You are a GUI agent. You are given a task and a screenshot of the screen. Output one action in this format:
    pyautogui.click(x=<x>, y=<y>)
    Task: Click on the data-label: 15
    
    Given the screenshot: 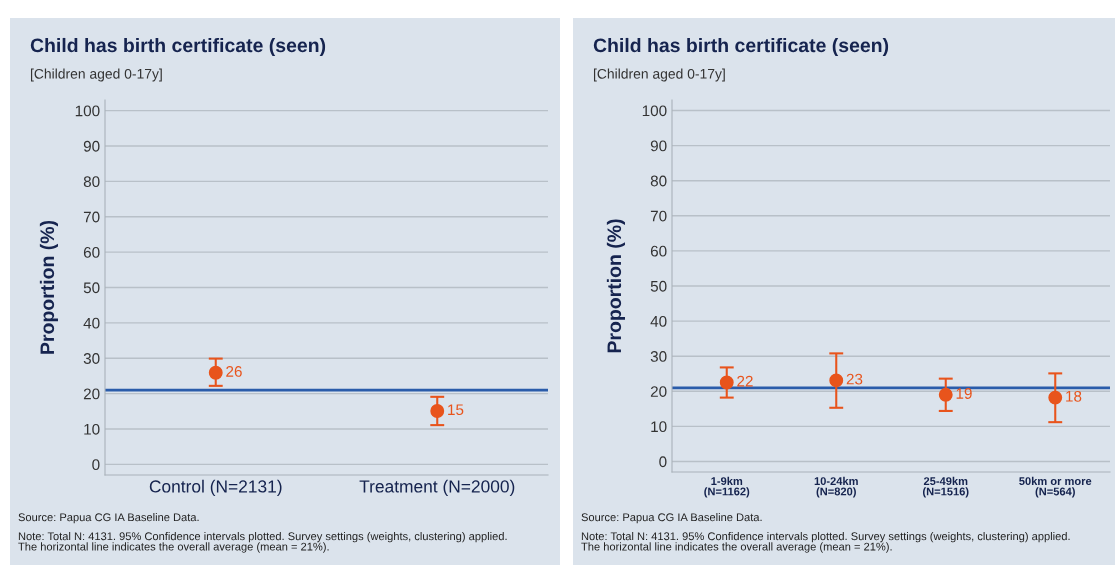 What is the action you would take?
    pyautogui.click(x=456, y=410)
    